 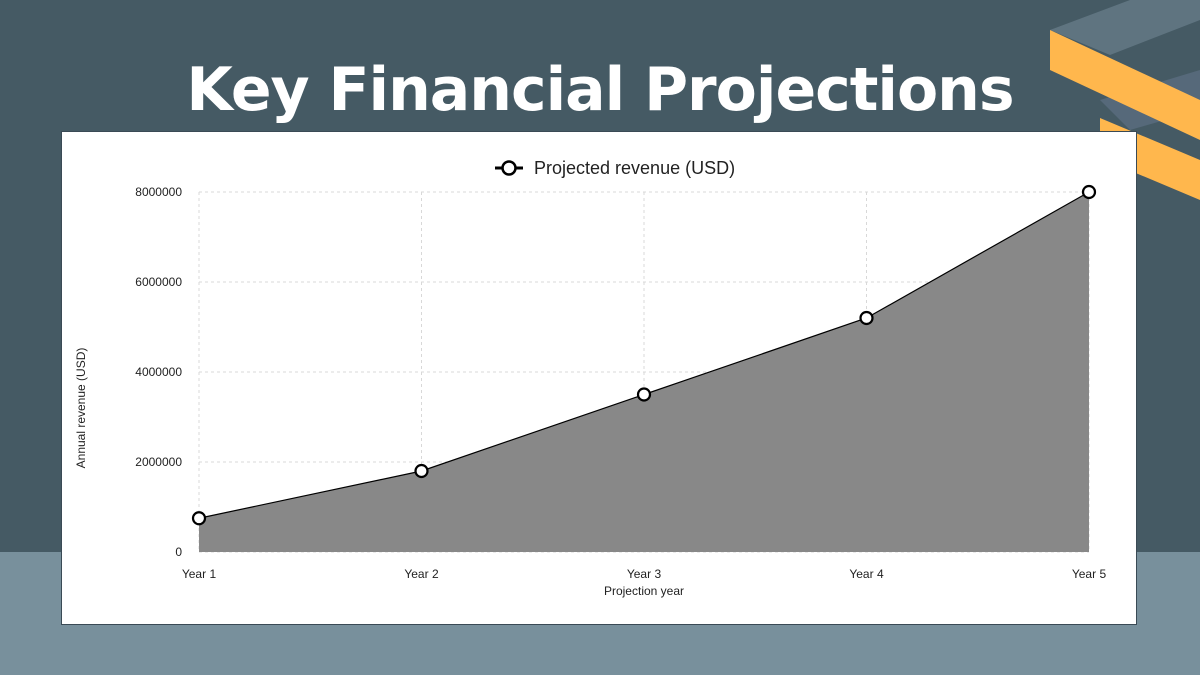 I want to click on page-title: Key Financial Projections, so click(x=600, y=90).